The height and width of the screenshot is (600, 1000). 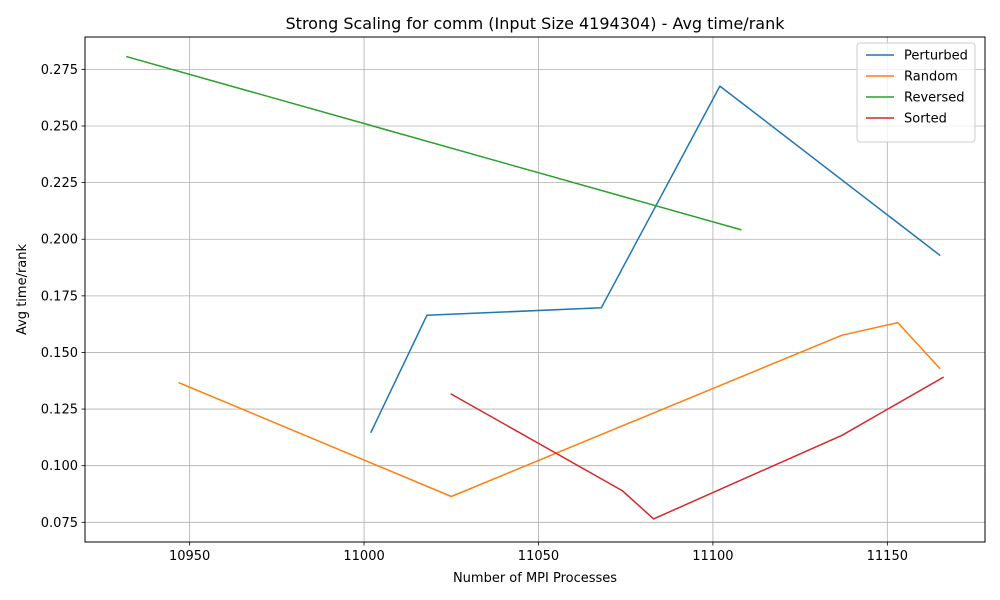 What do you see at coordinates (697, 448) in the screenshot?
I see `series-line-sorted` at bounding box center [697, 448].